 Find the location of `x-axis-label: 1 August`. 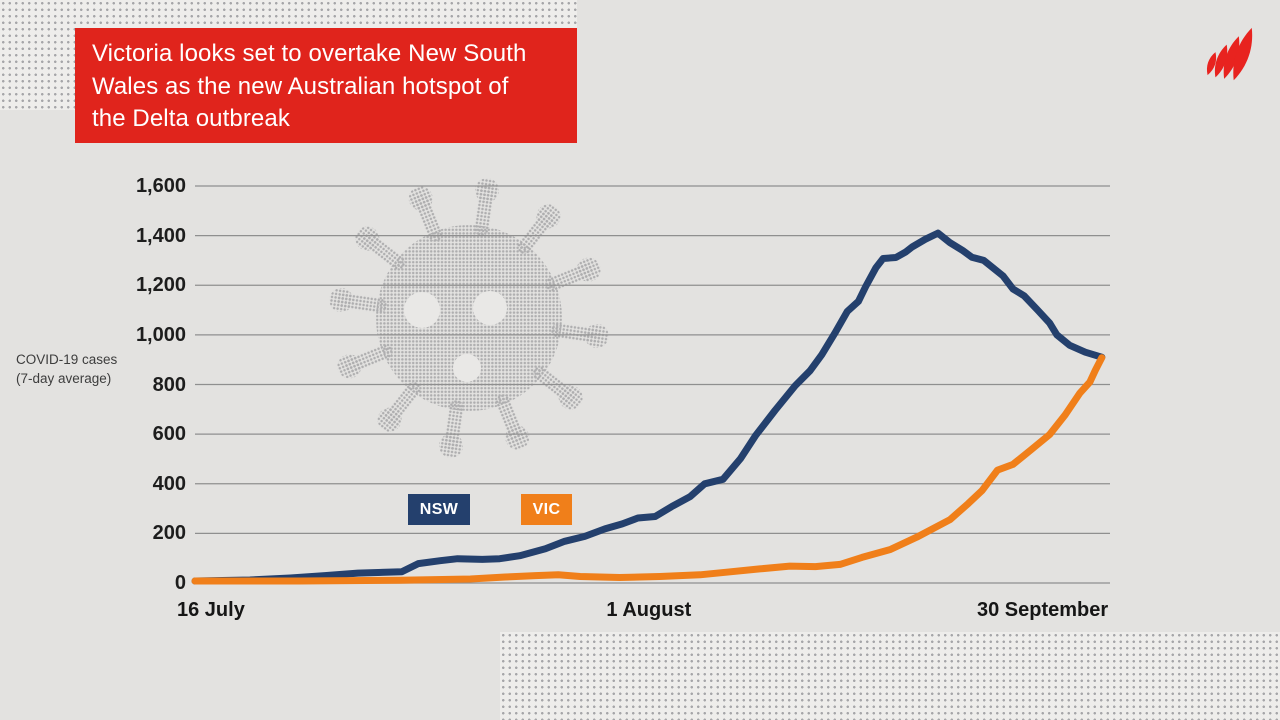

x-axis-label: 1 August is located at coordinates (649, 610).